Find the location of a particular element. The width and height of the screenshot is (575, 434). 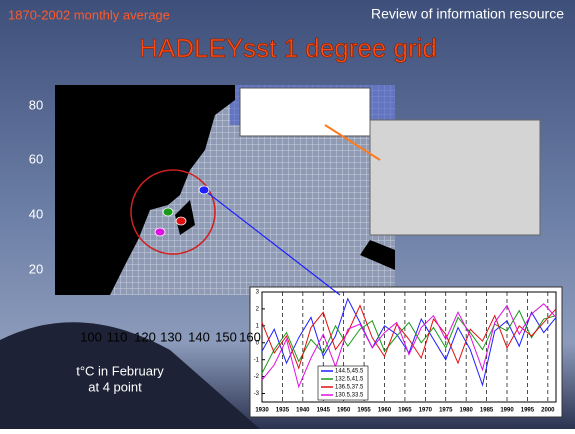

map-x-label: 130 is located at coordinates (171, 336).